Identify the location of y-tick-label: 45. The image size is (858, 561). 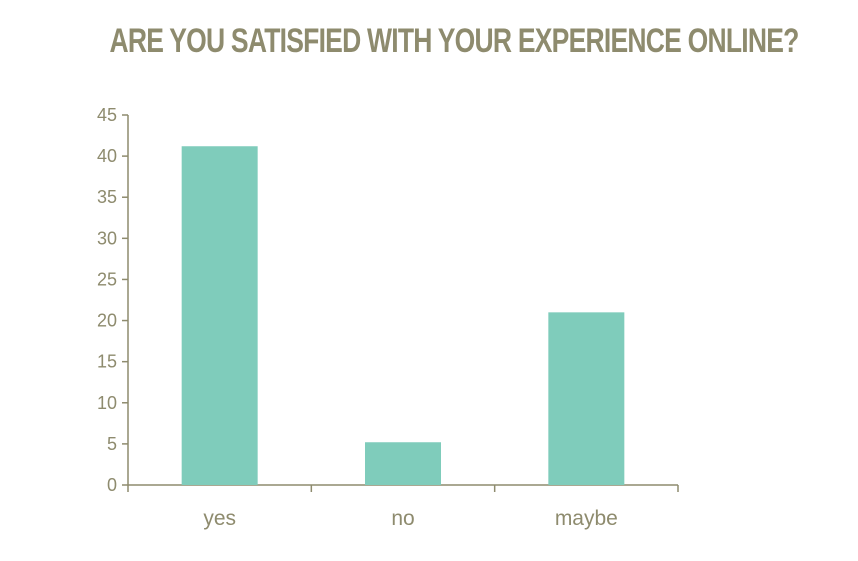
(107, 115).